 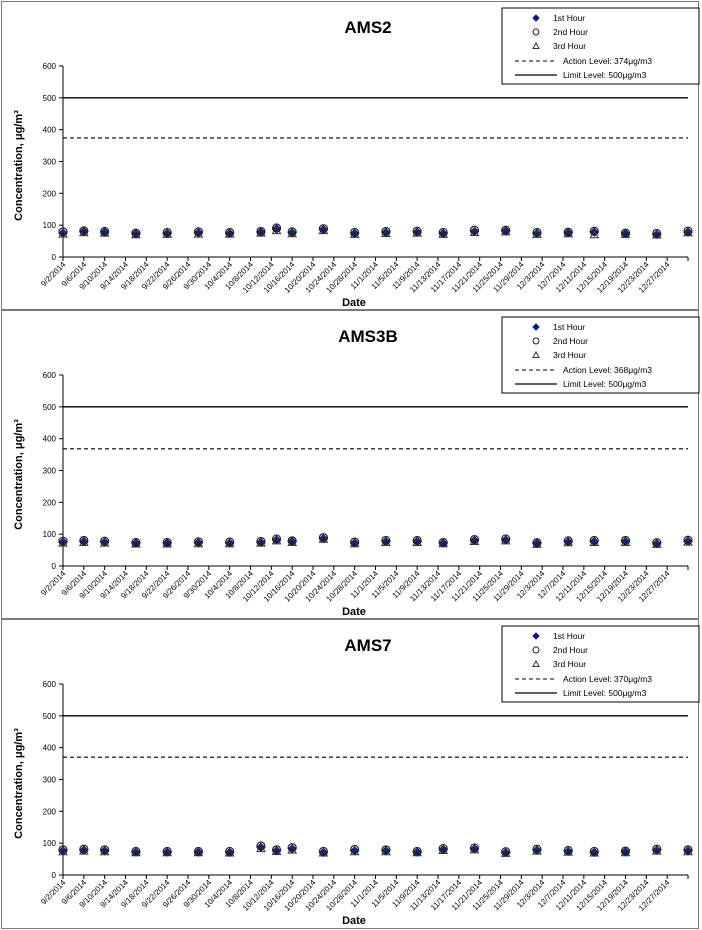 What do you see at coordinates (367, 645) in the screenshot?
I see `chart-title: AMS7` at bounding box center [367, 645].